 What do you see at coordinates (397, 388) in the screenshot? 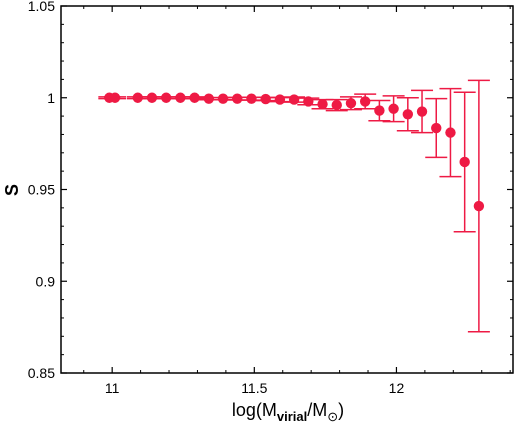
I see `x-tick-label: 12` at bounding box center [397, 388].